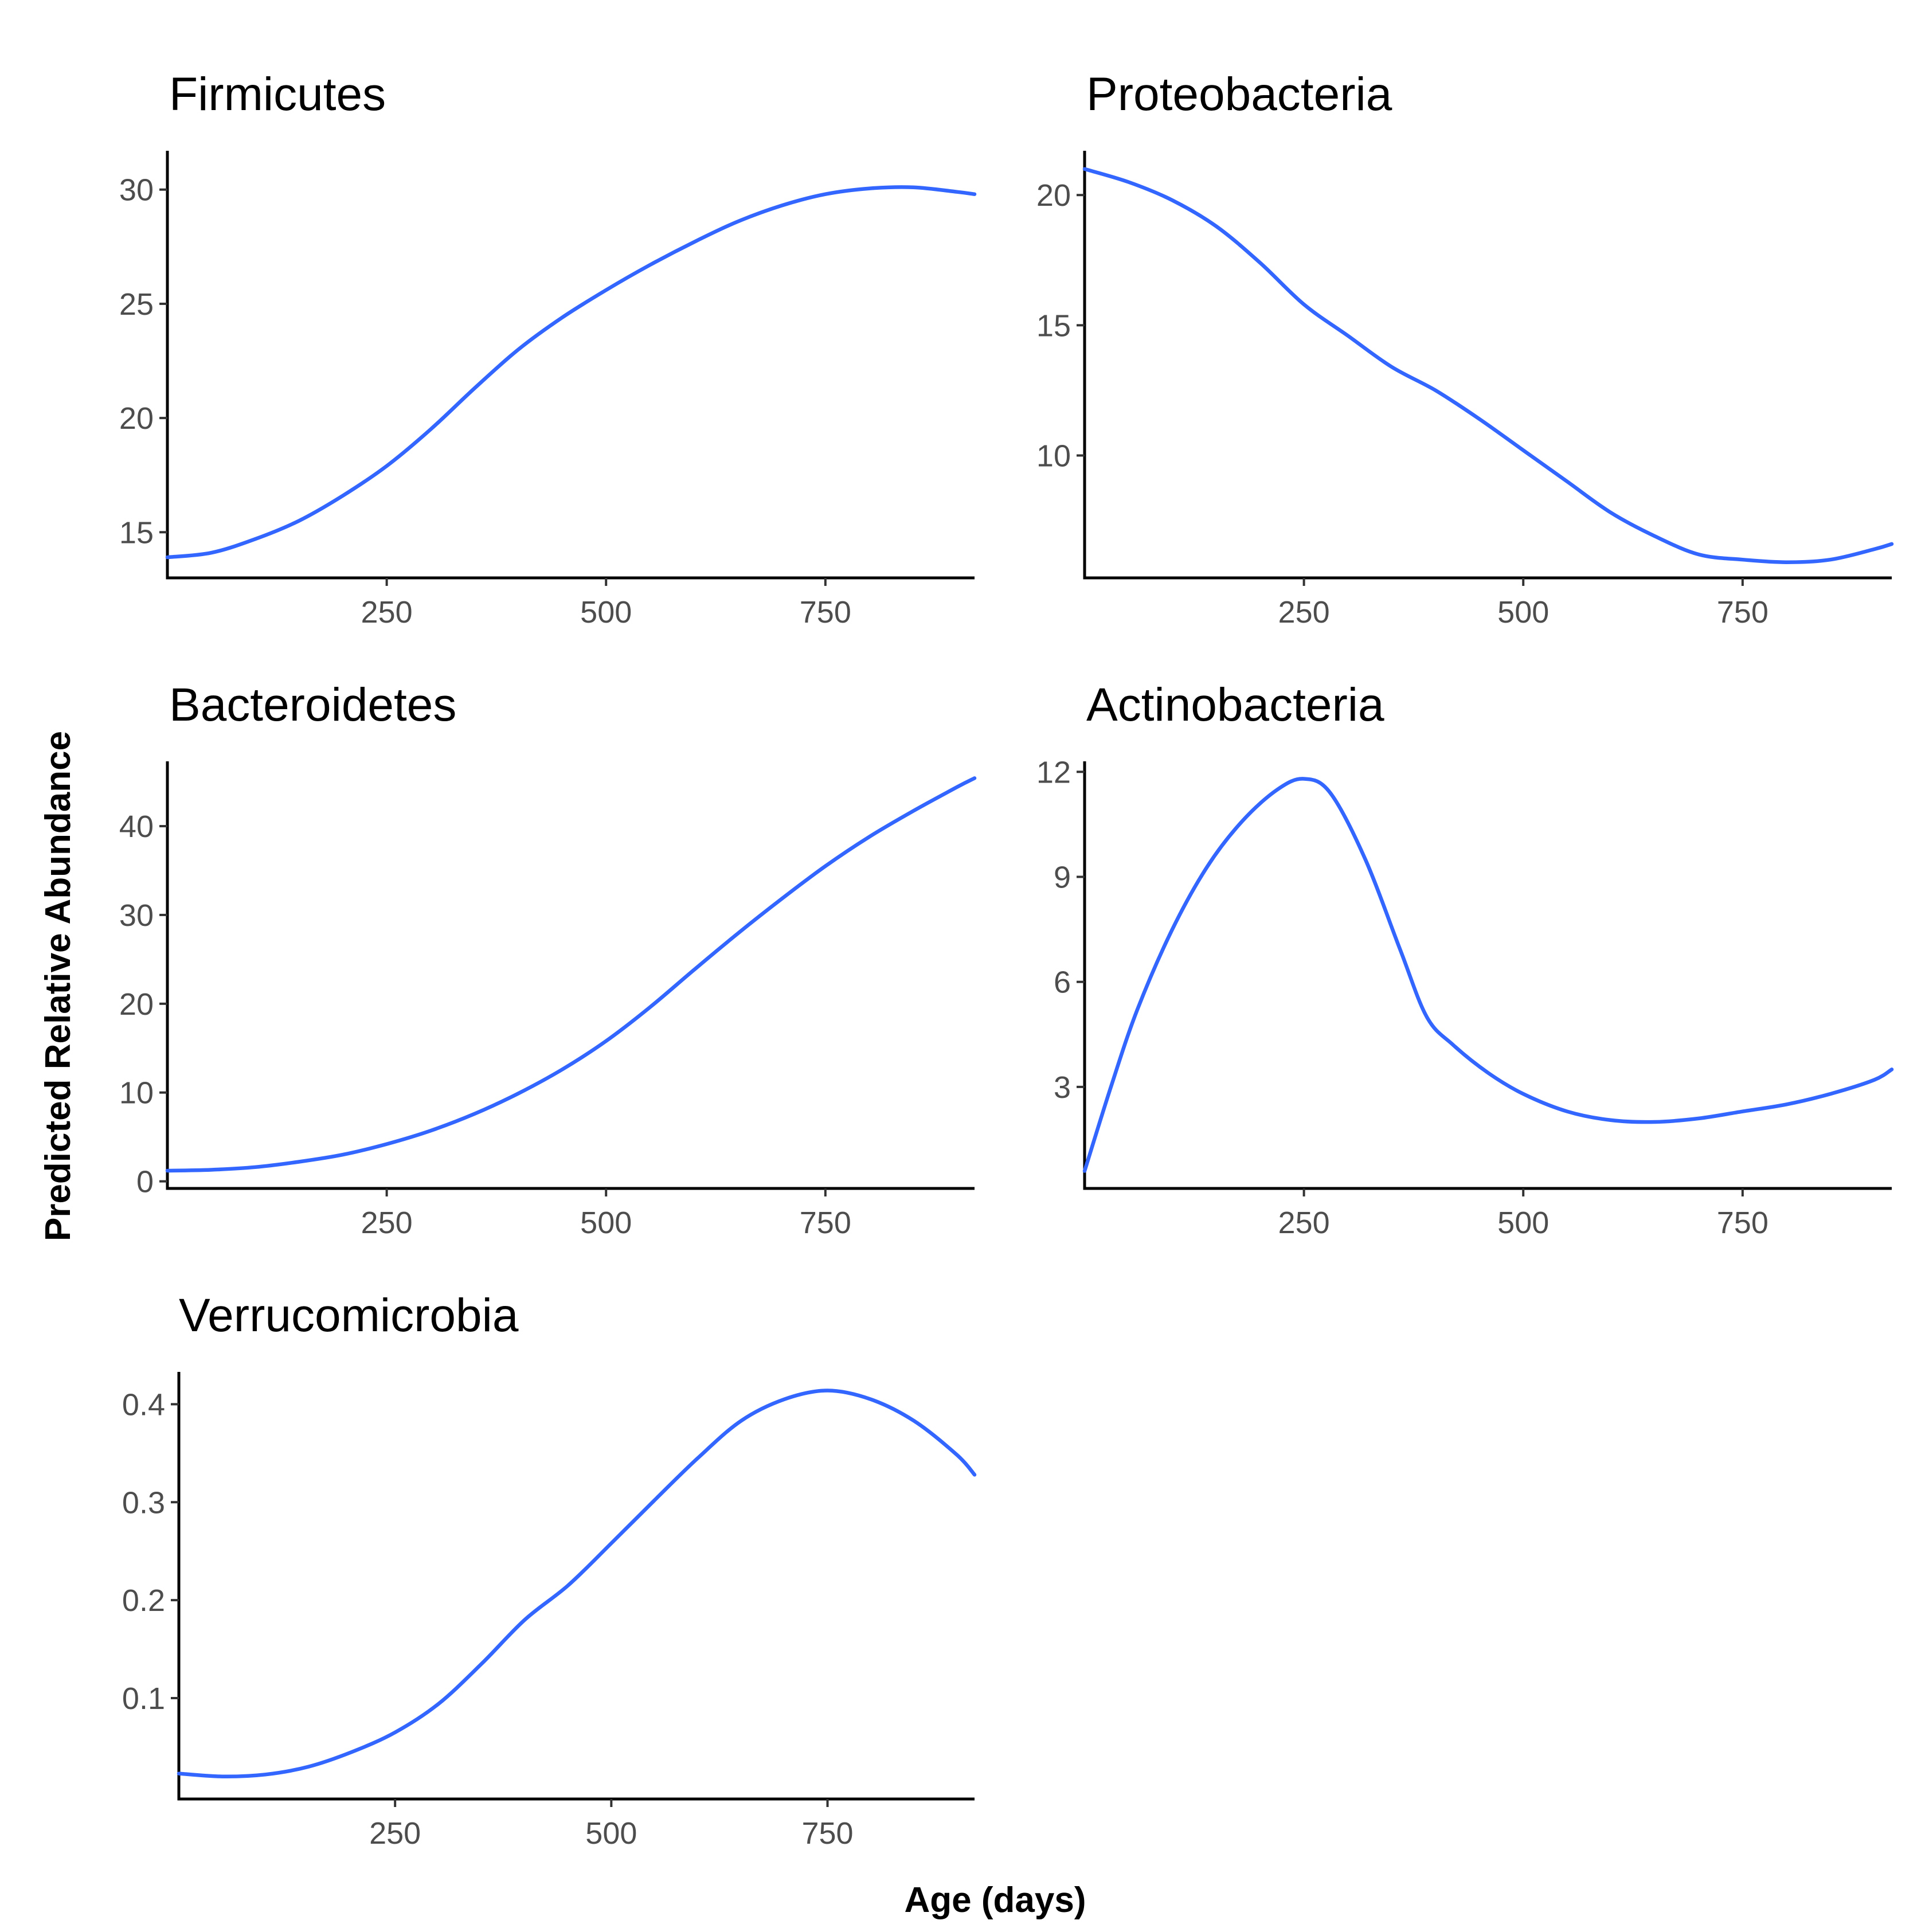 The image size is (1925, 1932). Describe the element at coordinates (312, 705) in the screenshot. I see `panel-title: Bacteroidetes` at that location.